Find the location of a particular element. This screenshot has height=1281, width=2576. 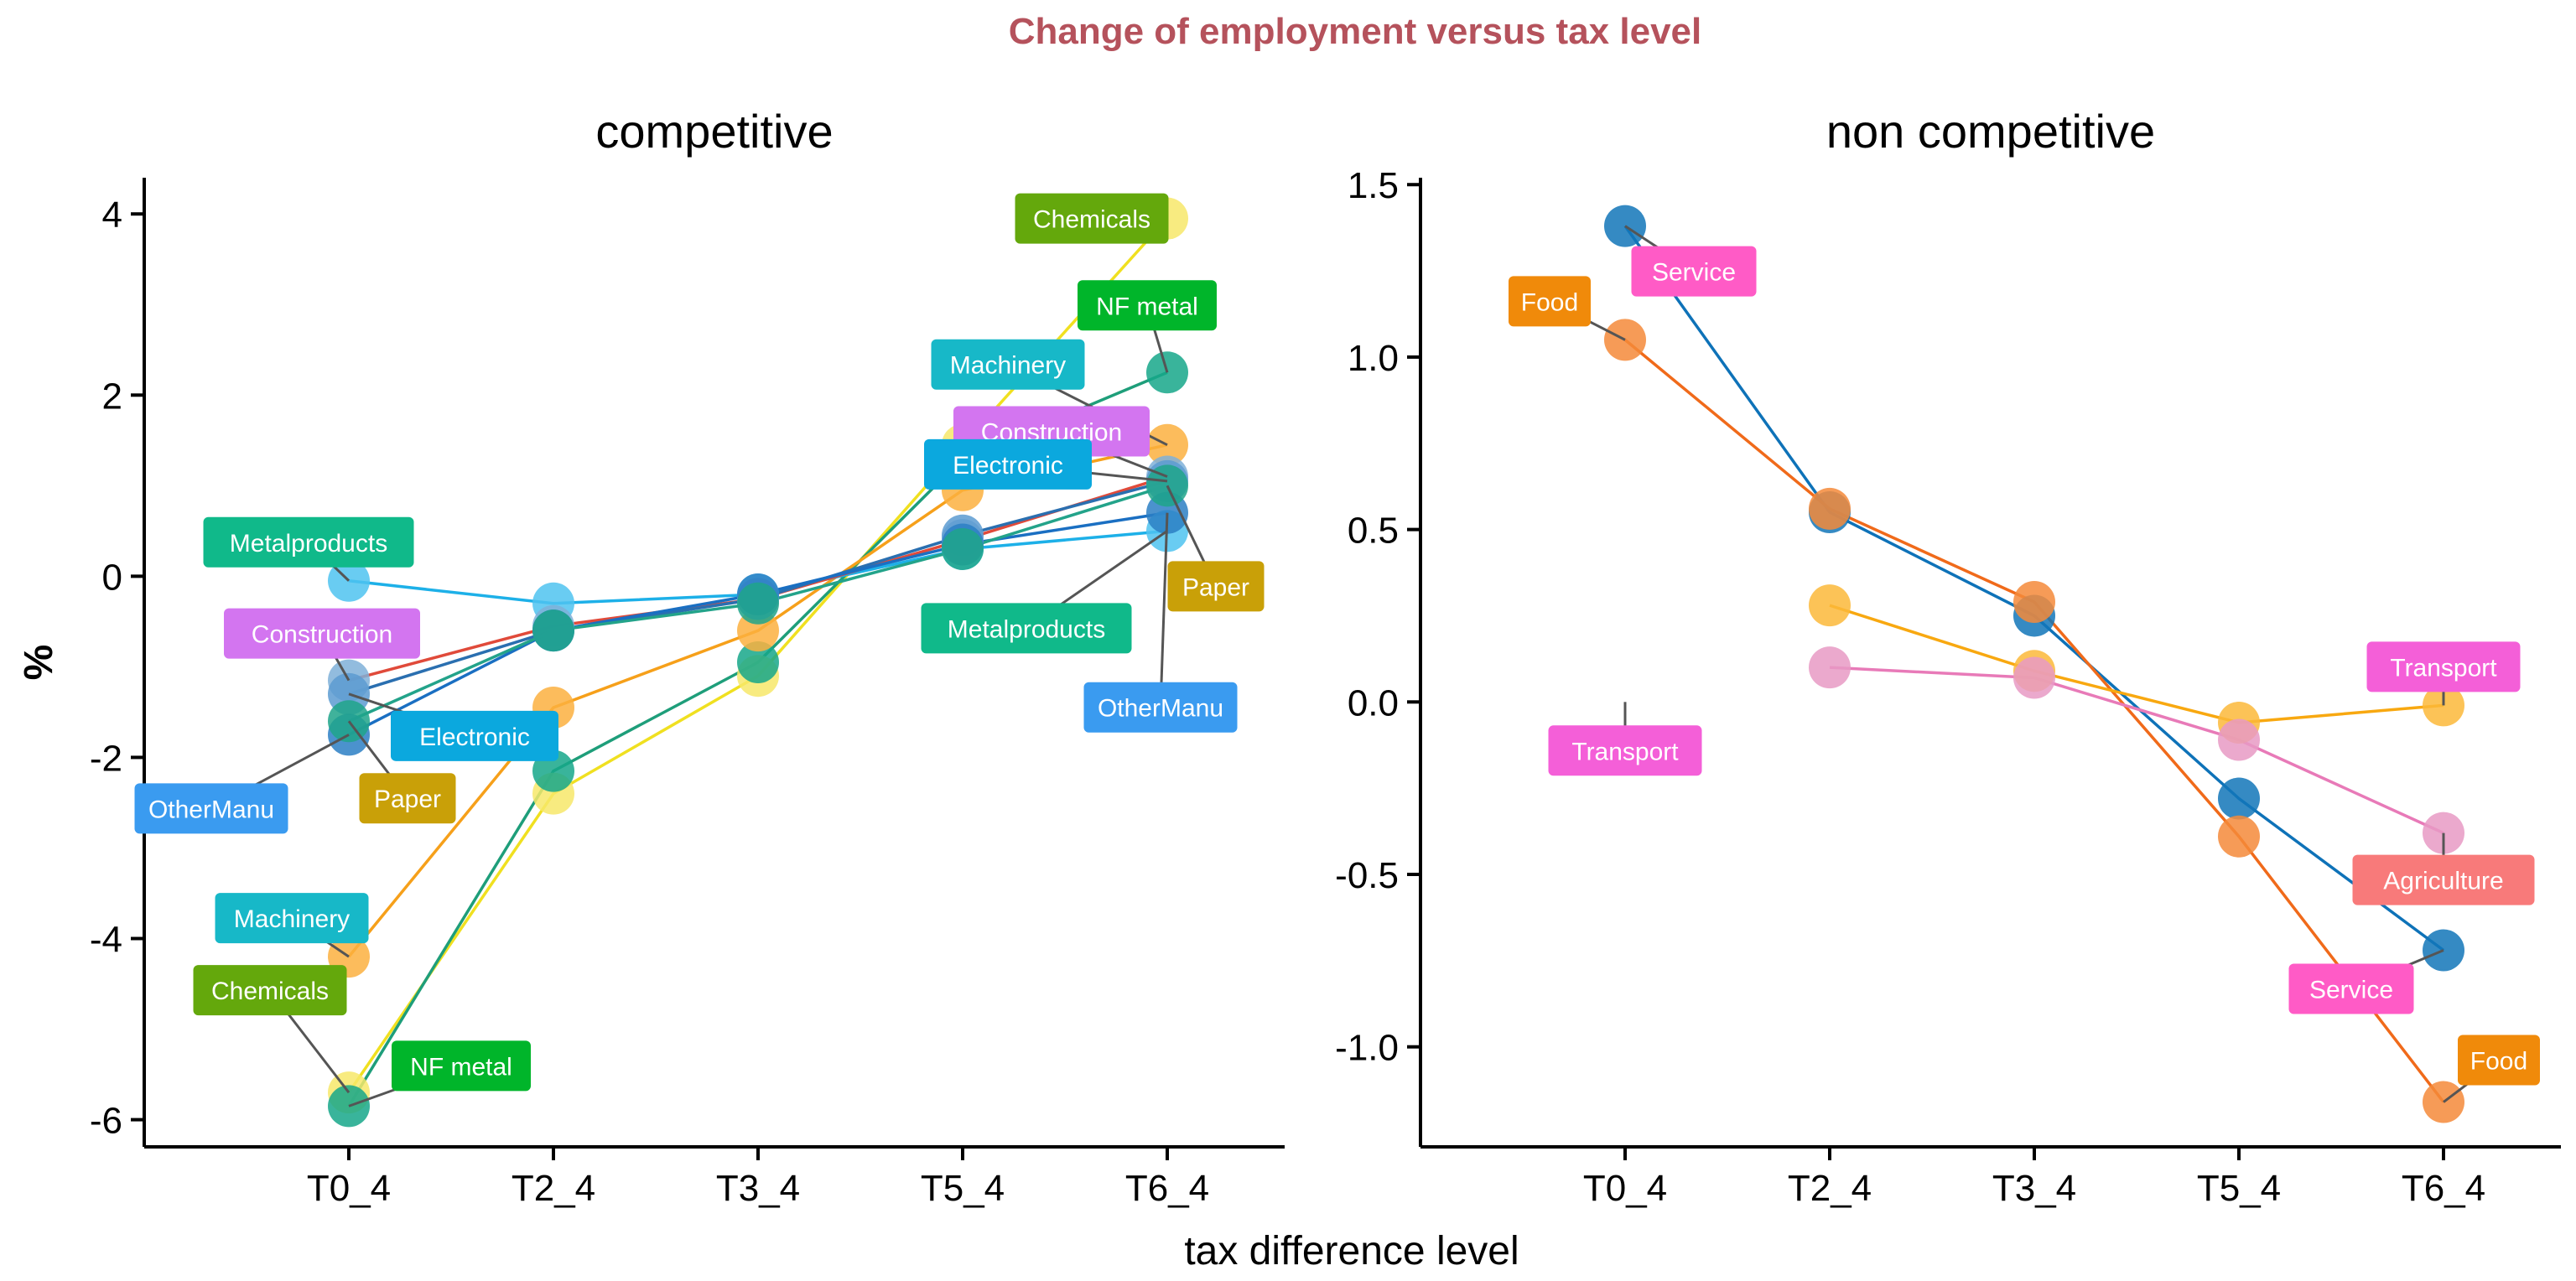

label-text: NF metal is located at coordinates (1147, 306).